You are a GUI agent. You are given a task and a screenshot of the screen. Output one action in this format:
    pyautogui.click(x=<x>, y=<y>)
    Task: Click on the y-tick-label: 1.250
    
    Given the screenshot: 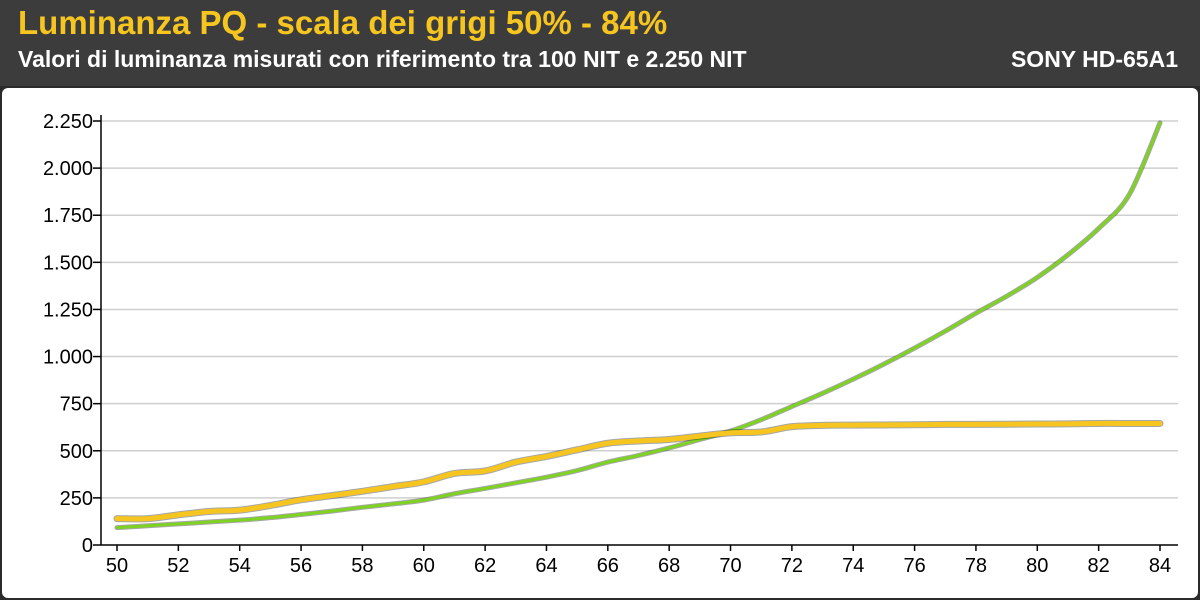 What is the action you would take?
    pyautogui.click(x=68, y=310)
    